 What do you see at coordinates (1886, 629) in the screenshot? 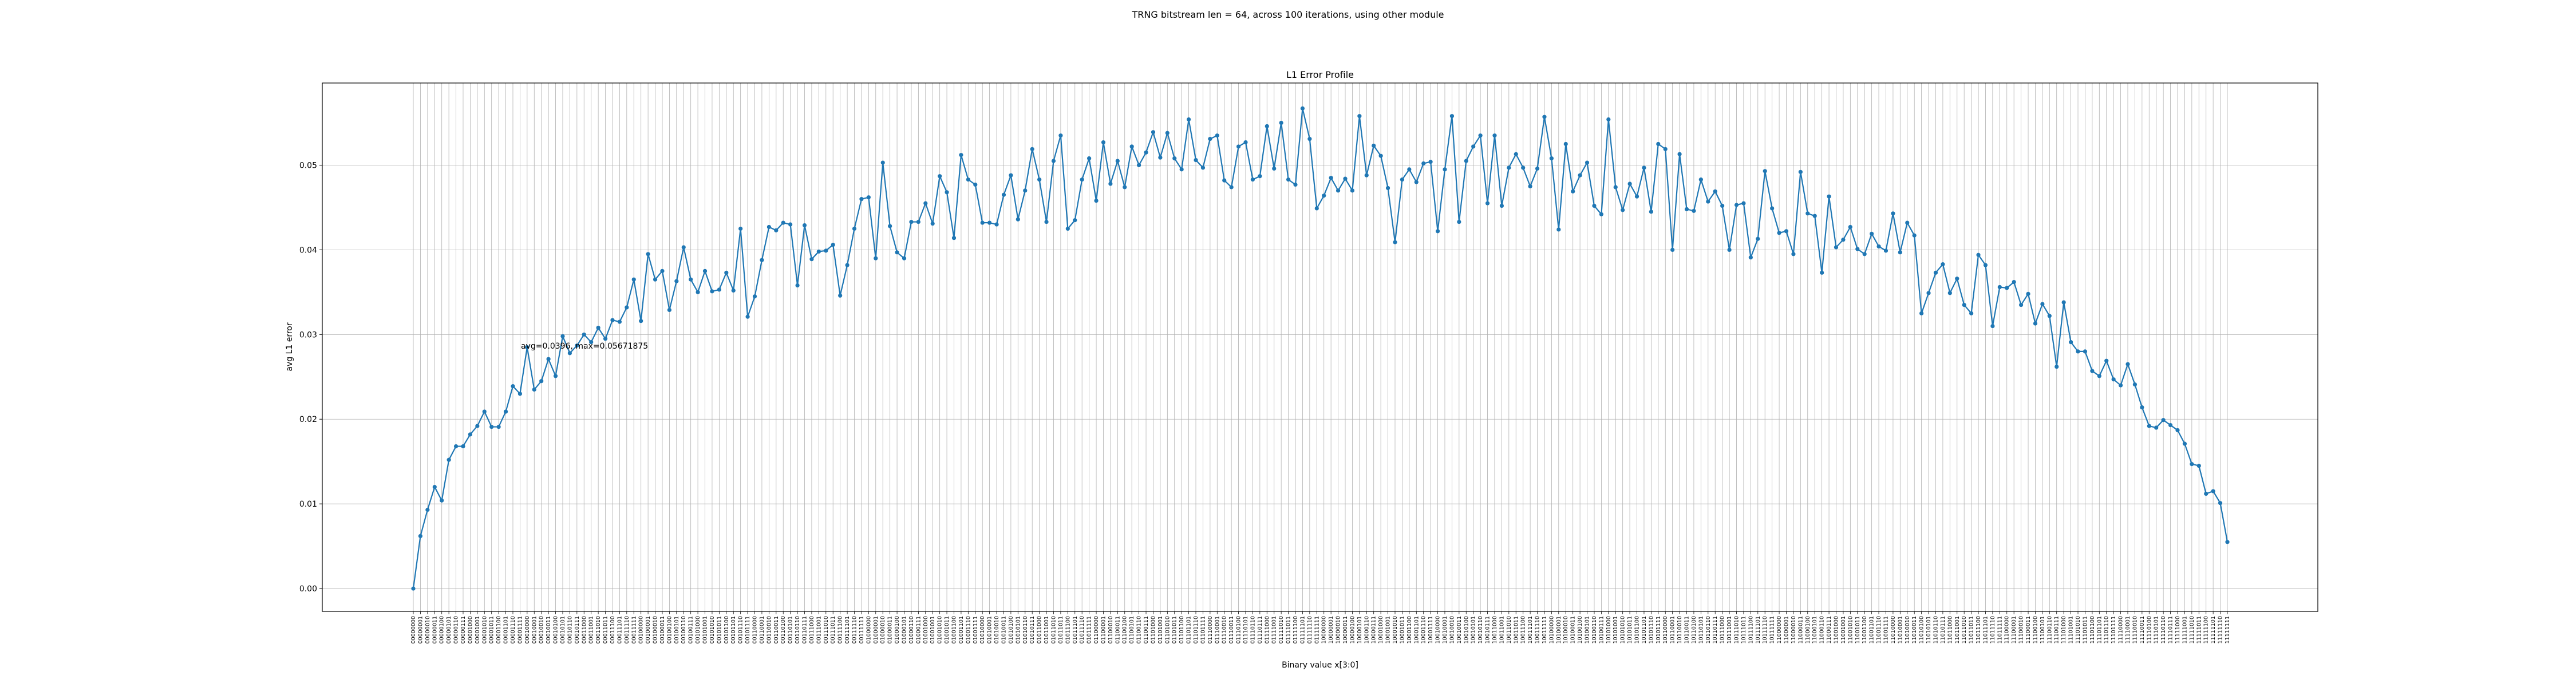
I see `x-tick-label: 11001111` at bounding box center [1886, 629].